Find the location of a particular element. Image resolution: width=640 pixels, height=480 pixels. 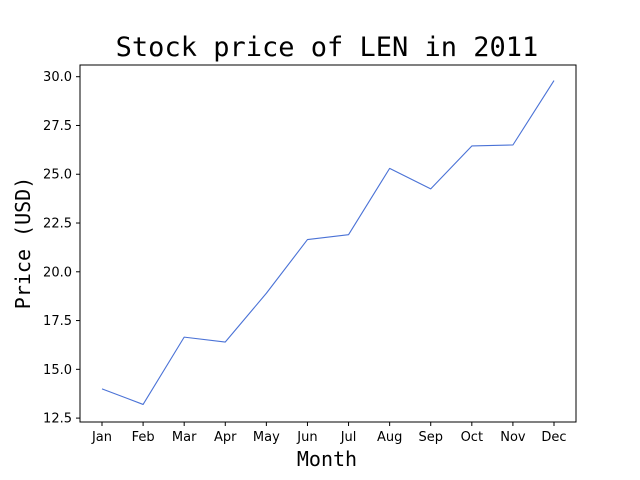

x-tick-label: Nov is located at coordinates (513, 437).